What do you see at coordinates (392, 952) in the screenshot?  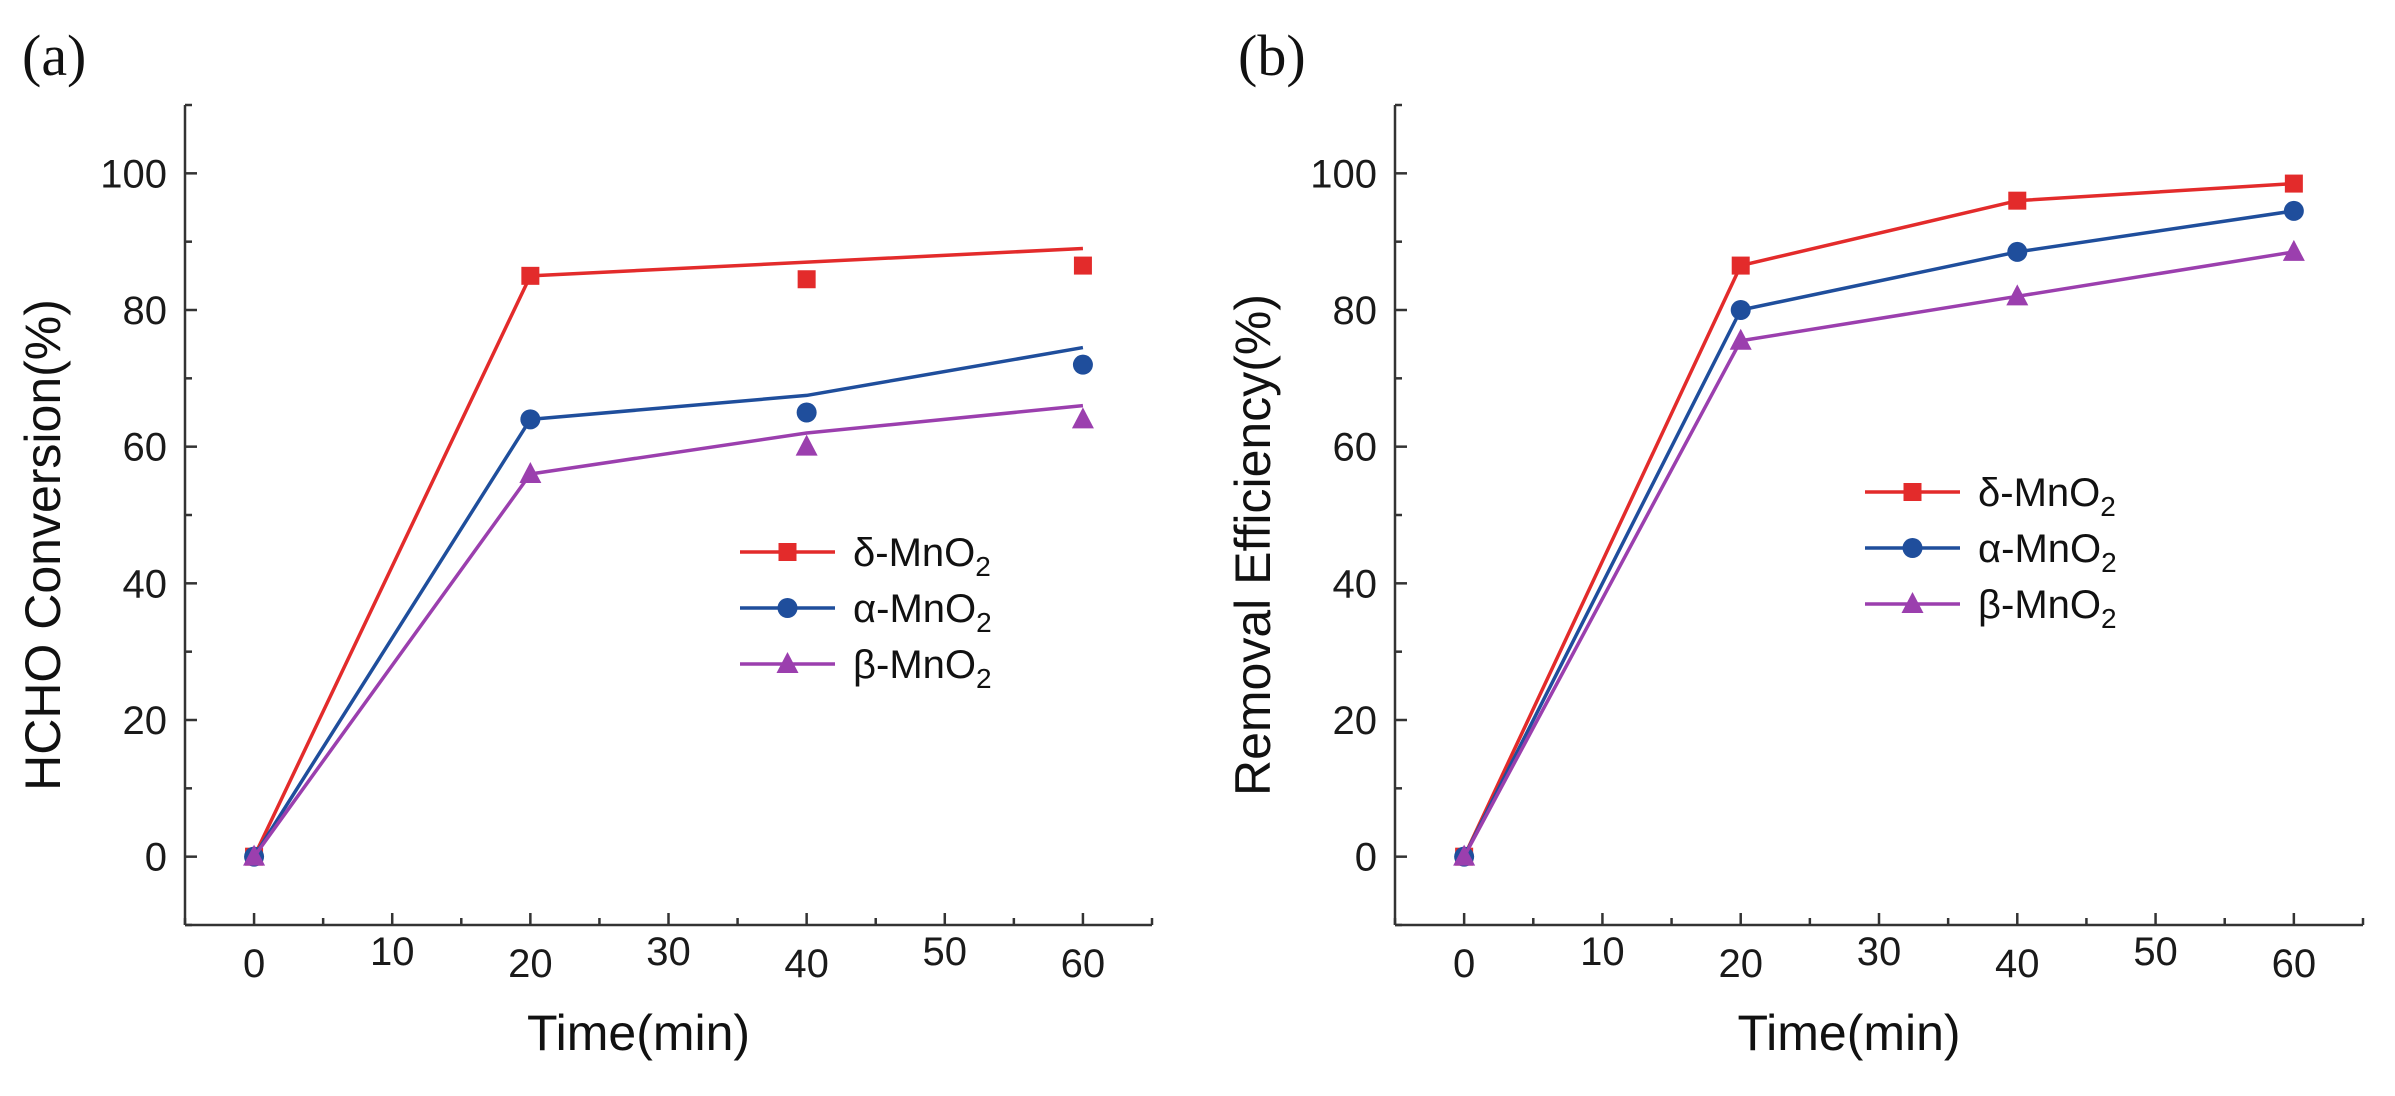 I see `chart-a-x-tick-label: 10` at bounding box center [392, 952].